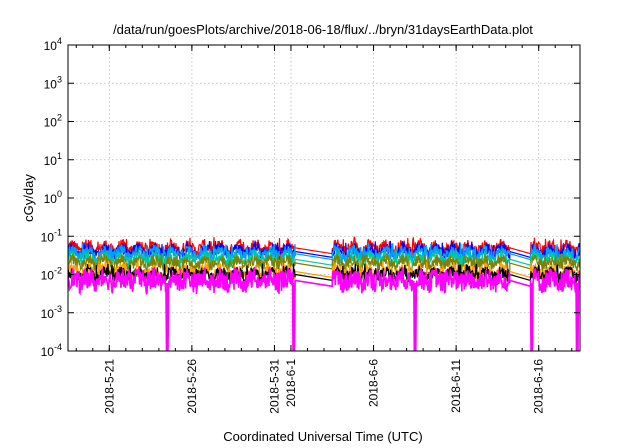 This screenshot has width=640, height=448. What do you see at coordinates (53, 44) in the screenshot?
I see `y-tick-label: 10⁴` at bounding box center [53, 44].